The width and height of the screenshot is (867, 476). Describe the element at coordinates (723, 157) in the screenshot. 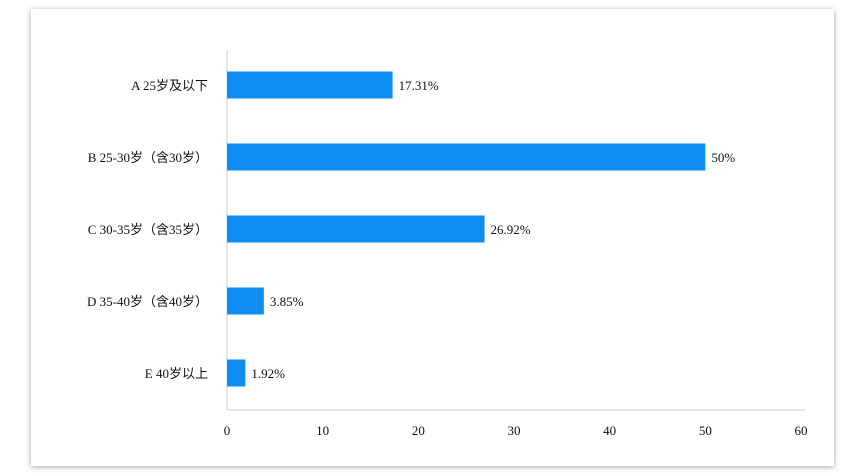

I see `value-label: 50%` at that location.